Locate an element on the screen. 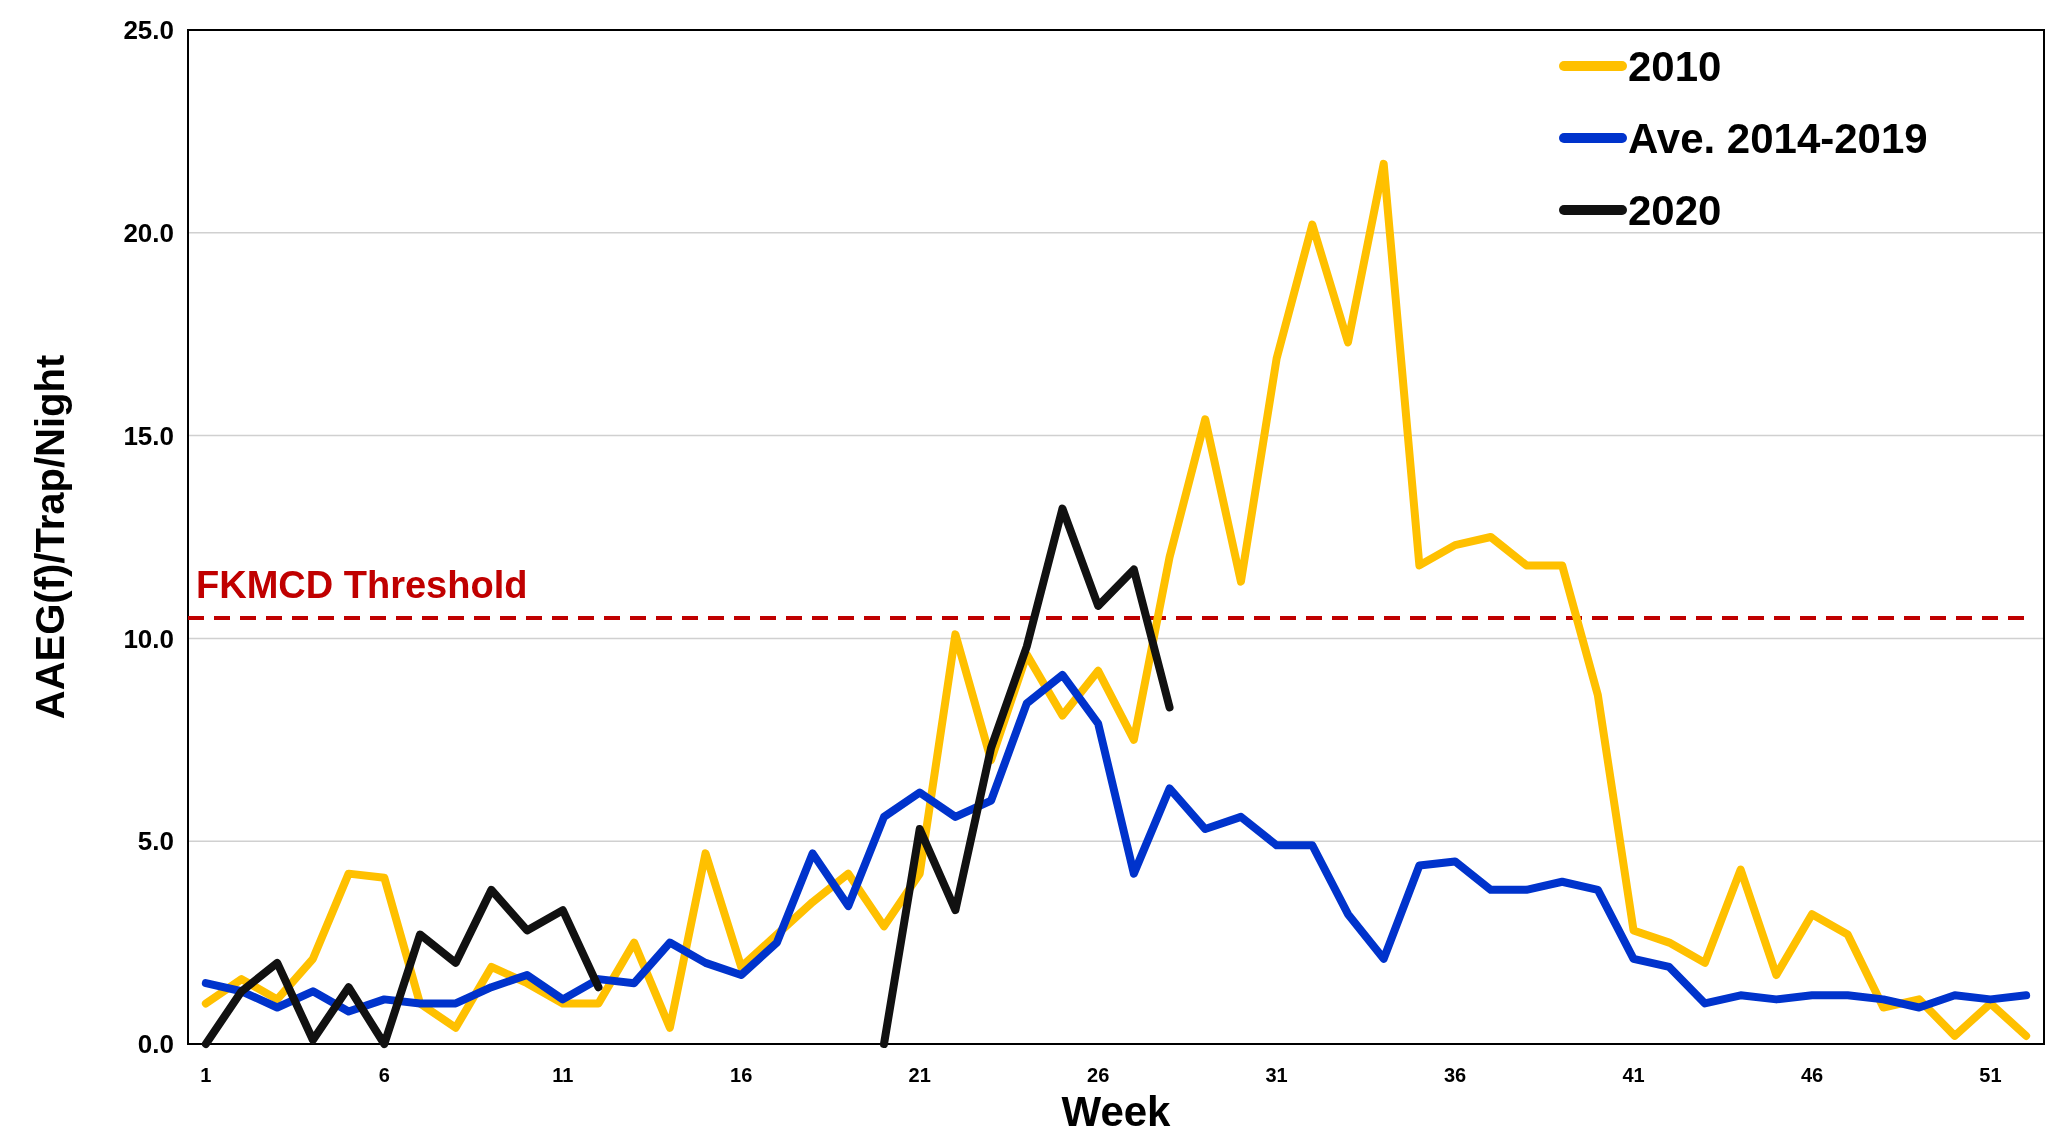 Image resolution: width=2057 pixels, height=1138 pixels. x-tick-label: 41 is located at coordinates (1633, 1075).